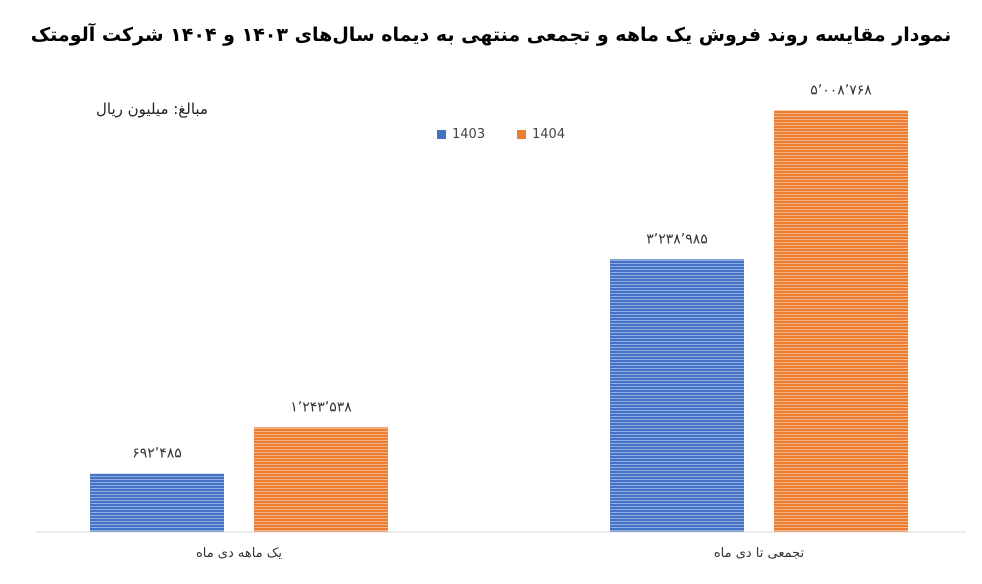 This screenshot has width=982, height=584. I want to click on data-label-1404-1: ۵٬۰۰۸٬۷۶۸, so click(841, 90).